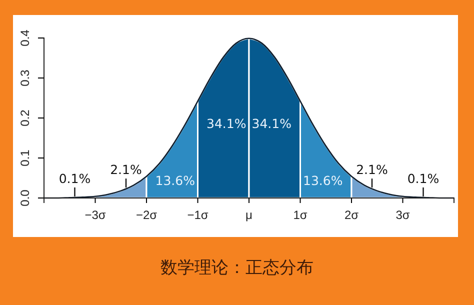 Image resolution: width=474 pixels, height=305 pixels. I want to click on x-tick-label: −2σ, so click(147, 215).